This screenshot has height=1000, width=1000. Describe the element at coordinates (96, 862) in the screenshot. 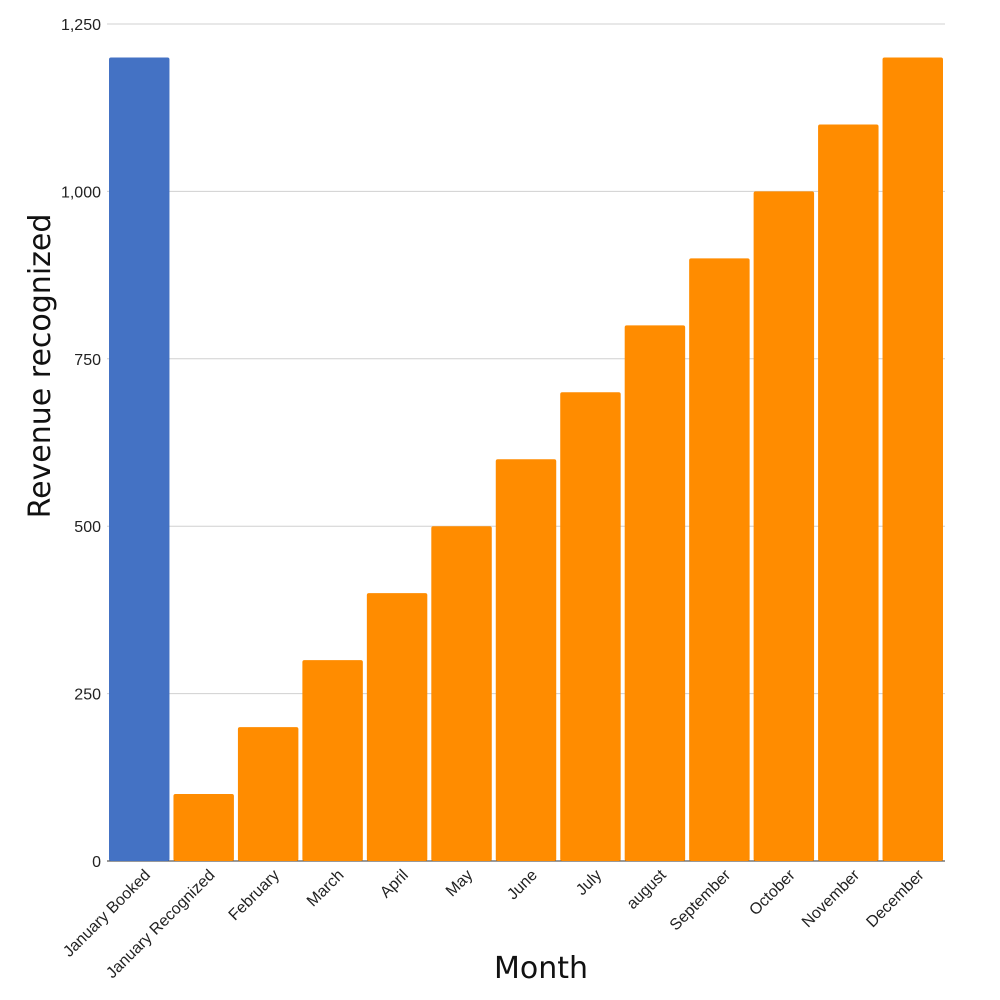

I see `y-tick-label: 0` at that location.